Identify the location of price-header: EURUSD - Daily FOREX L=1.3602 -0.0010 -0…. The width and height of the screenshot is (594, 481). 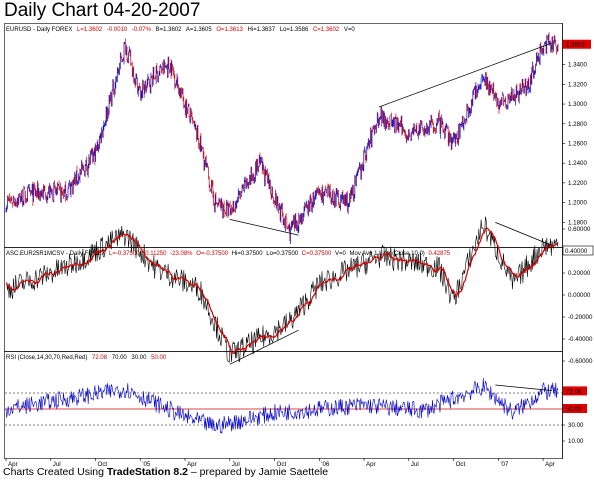
(180, 30).